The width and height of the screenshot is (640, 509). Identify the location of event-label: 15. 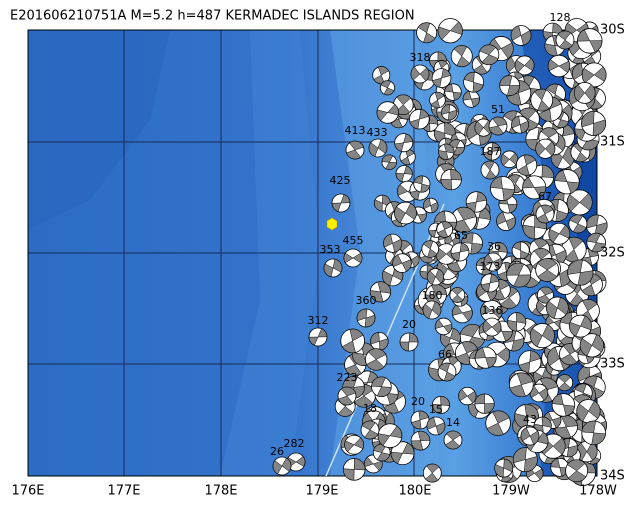
(436, 409).